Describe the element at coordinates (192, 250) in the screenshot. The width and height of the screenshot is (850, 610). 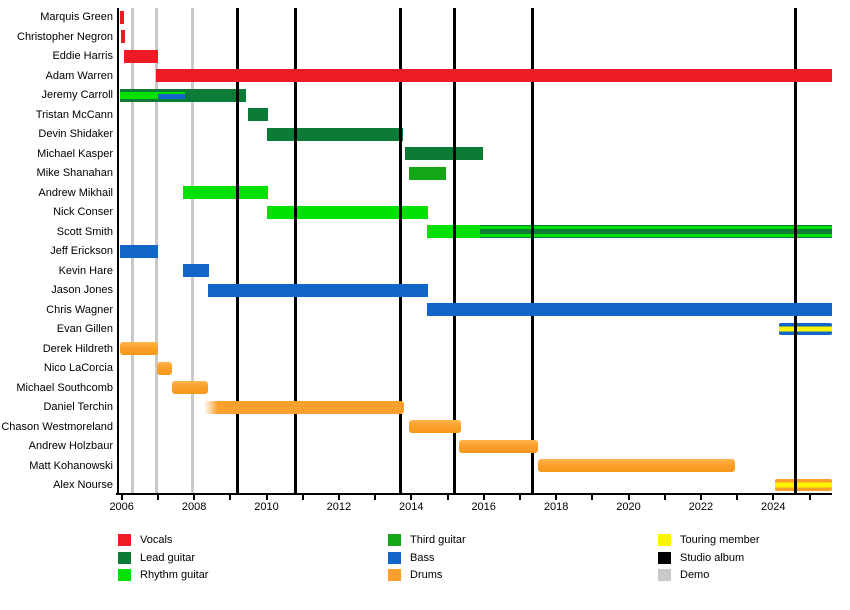
I see `demo-line` at that location.